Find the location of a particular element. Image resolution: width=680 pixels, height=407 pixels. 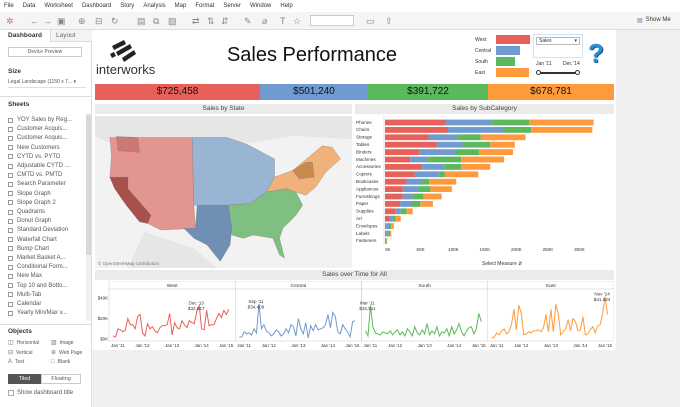

object-web-page: ⊕ Web Page is located at coordinates (67, 353).